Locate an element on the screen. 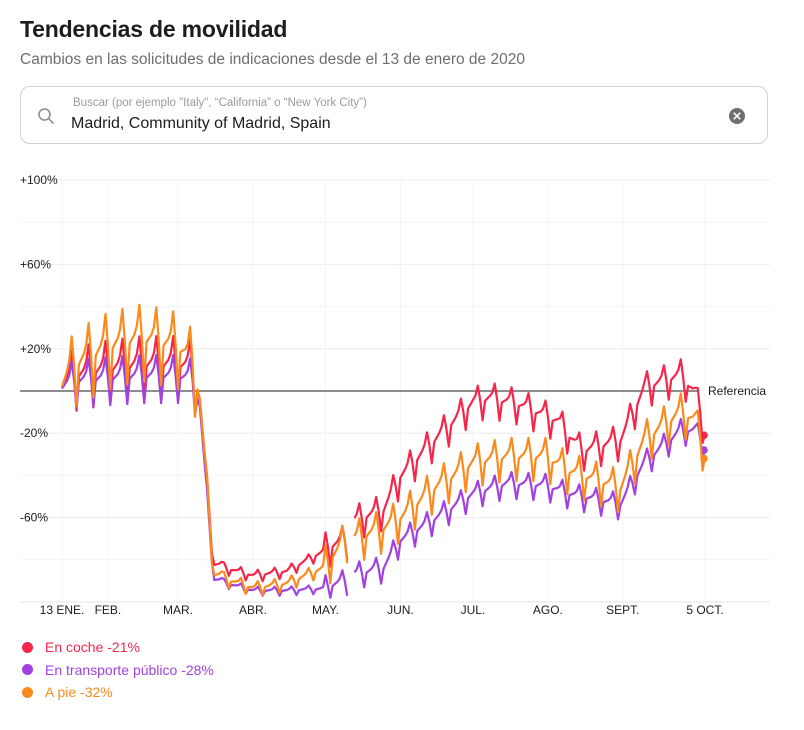  legend-item-car: En coche -21% is located at coordinates (117, 647).